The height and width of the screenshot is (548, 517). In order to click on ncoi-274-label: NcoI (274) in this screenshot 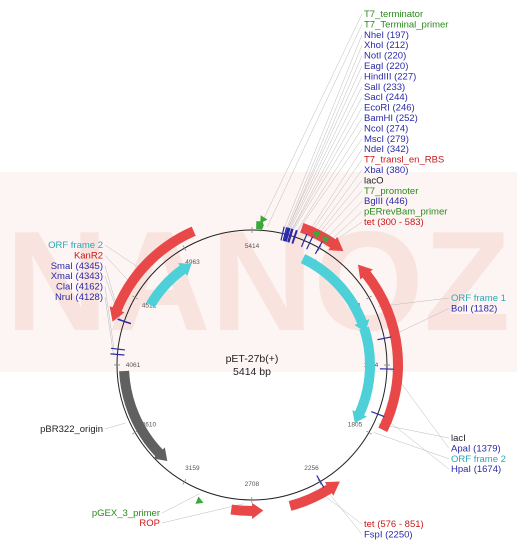, I will do `click(386, 128)`.